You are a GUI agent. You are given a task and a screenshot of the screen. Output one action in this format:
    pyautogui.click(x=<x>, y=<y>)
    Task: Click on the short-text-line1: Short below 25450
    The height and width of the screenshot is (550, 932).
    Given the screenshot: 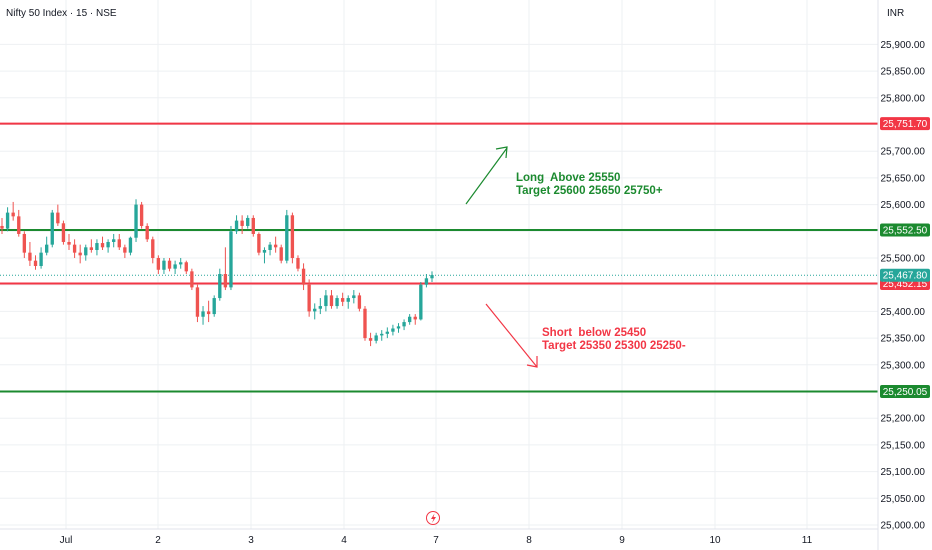 What is the action you would take?
    pyautogui.click(x=594, y=333)
    